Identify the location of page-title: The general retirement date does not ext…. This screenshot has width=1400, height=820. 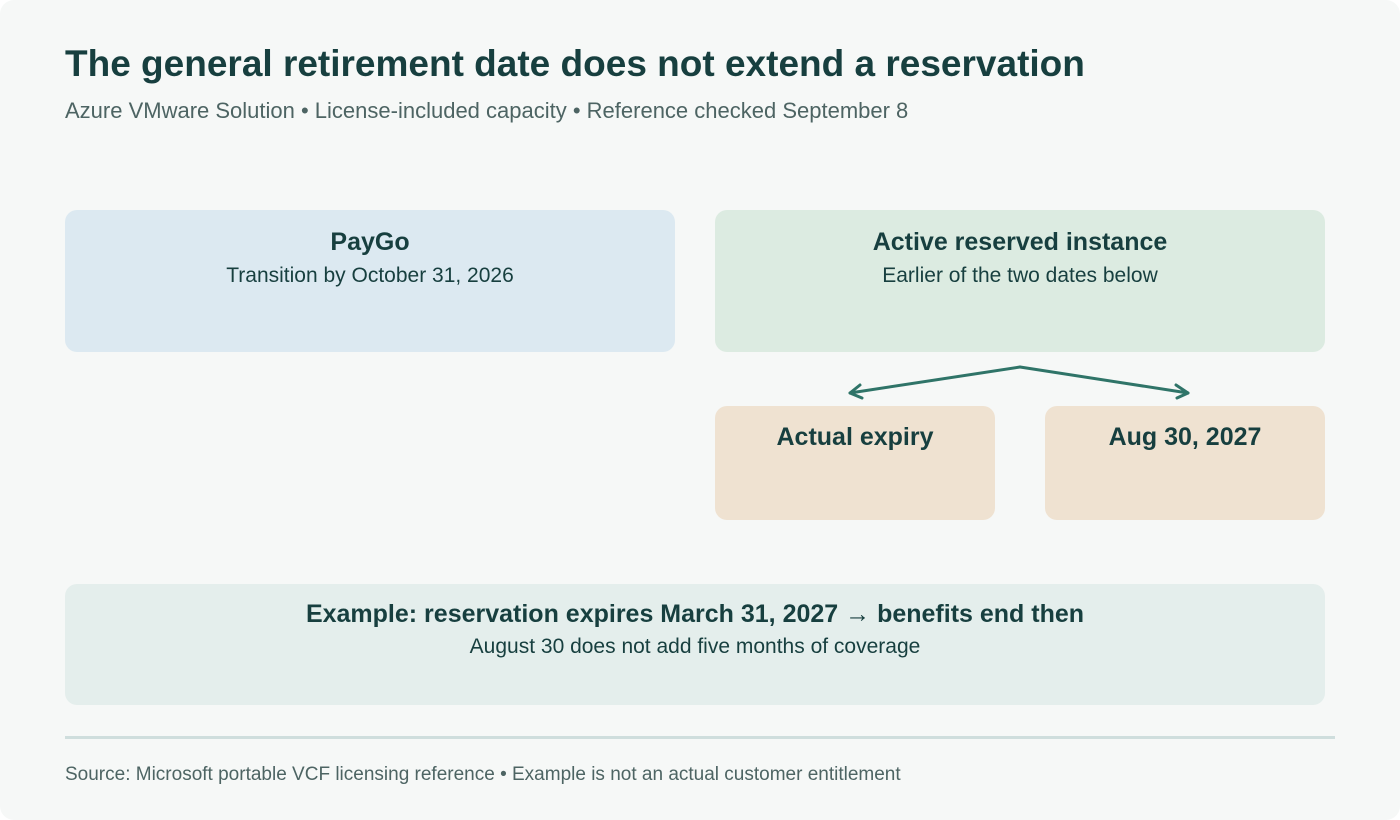
(575, 63).